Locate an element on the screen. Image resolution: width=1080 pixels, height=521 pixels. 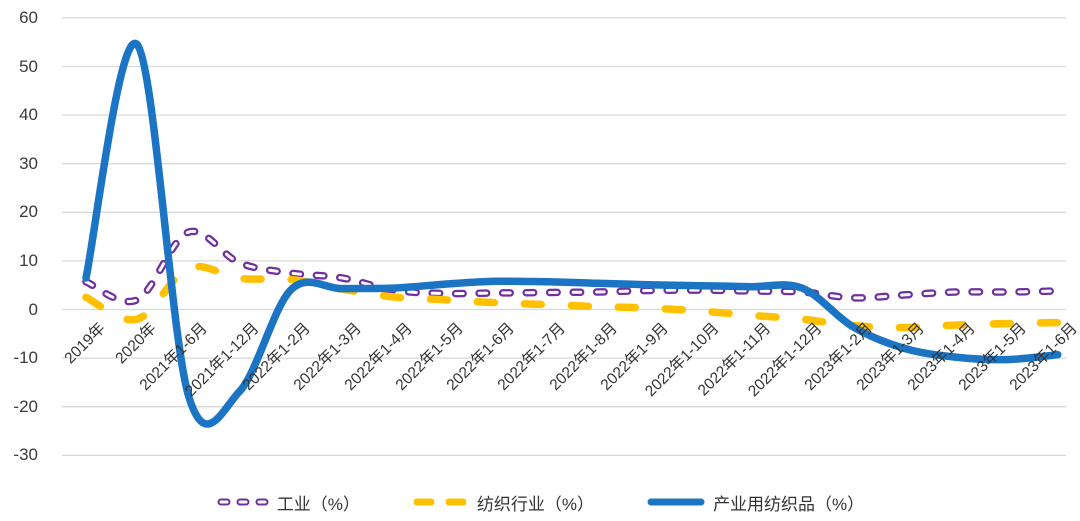
legend: 工业（%） 纺织行业（%） 产业用纺织品（%） is located at coordinates (540, 502).